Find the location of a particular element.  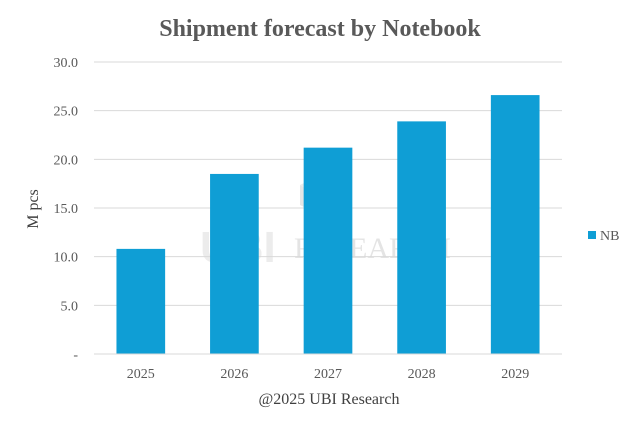

legend: NB is located at coordinates (603, 236).